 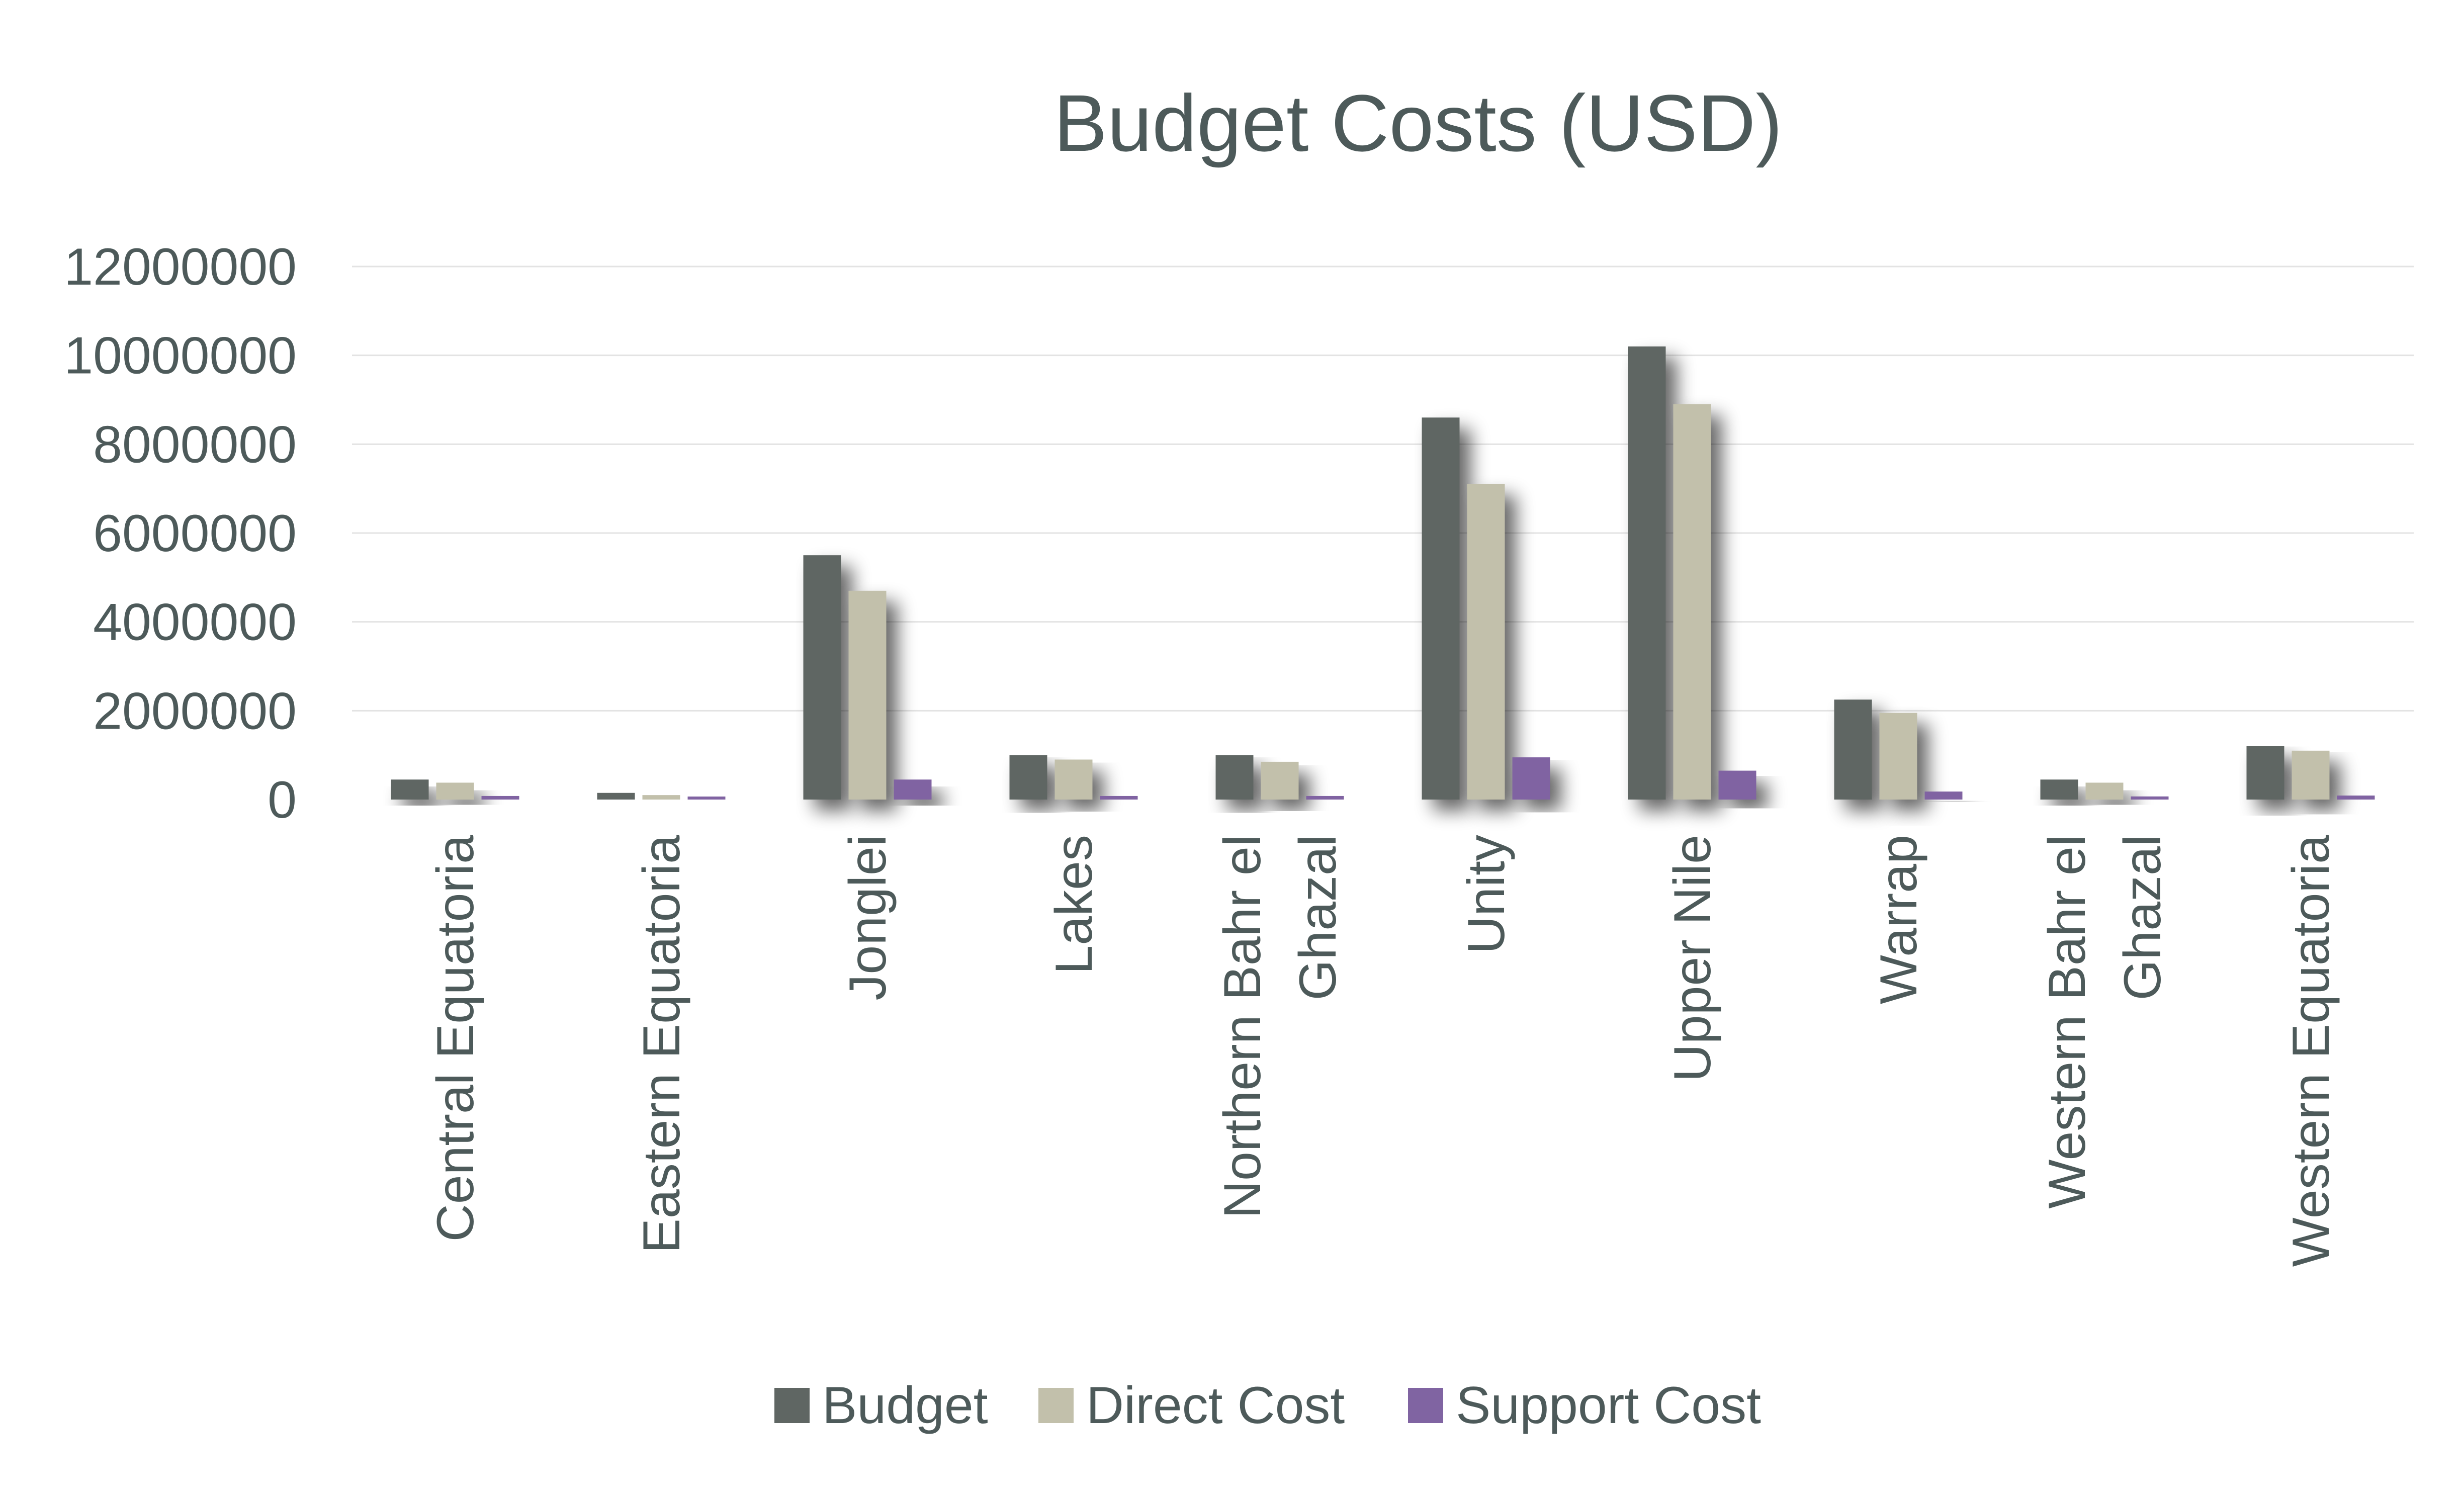 I want to click on y-tick-label: 2000000, so click(x=195, y=711).